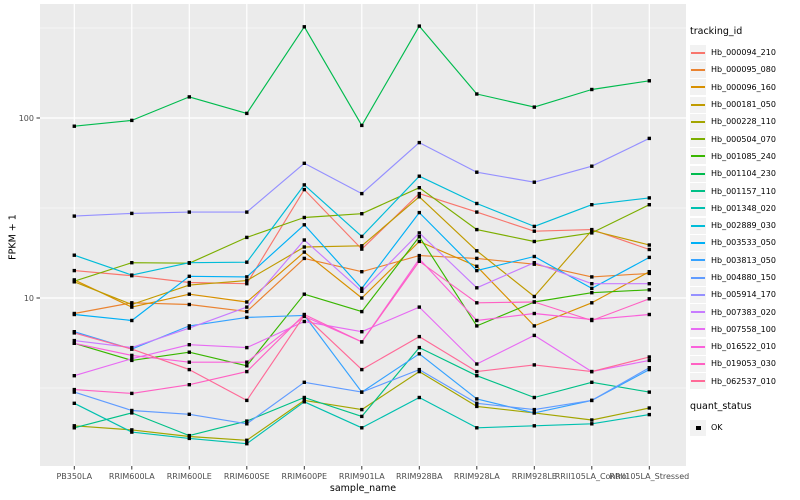 The width and height of the screenshot is (800, 500). Describe the element at coordinates (305, 476) in the screenshot. I see `x-axis-tick-label: RRIM600PE` at that location.